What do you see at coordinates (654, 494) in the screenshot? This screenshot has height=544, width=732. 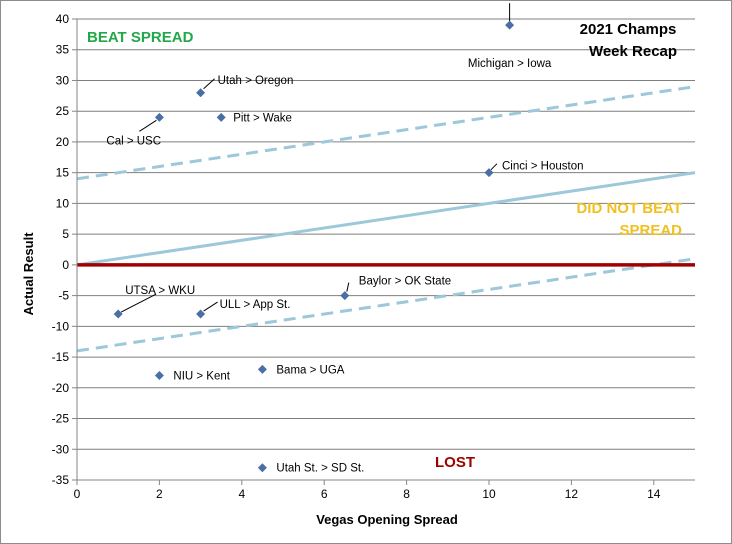 I see `x-tick-label: 14` at bounding box center [654, 494].